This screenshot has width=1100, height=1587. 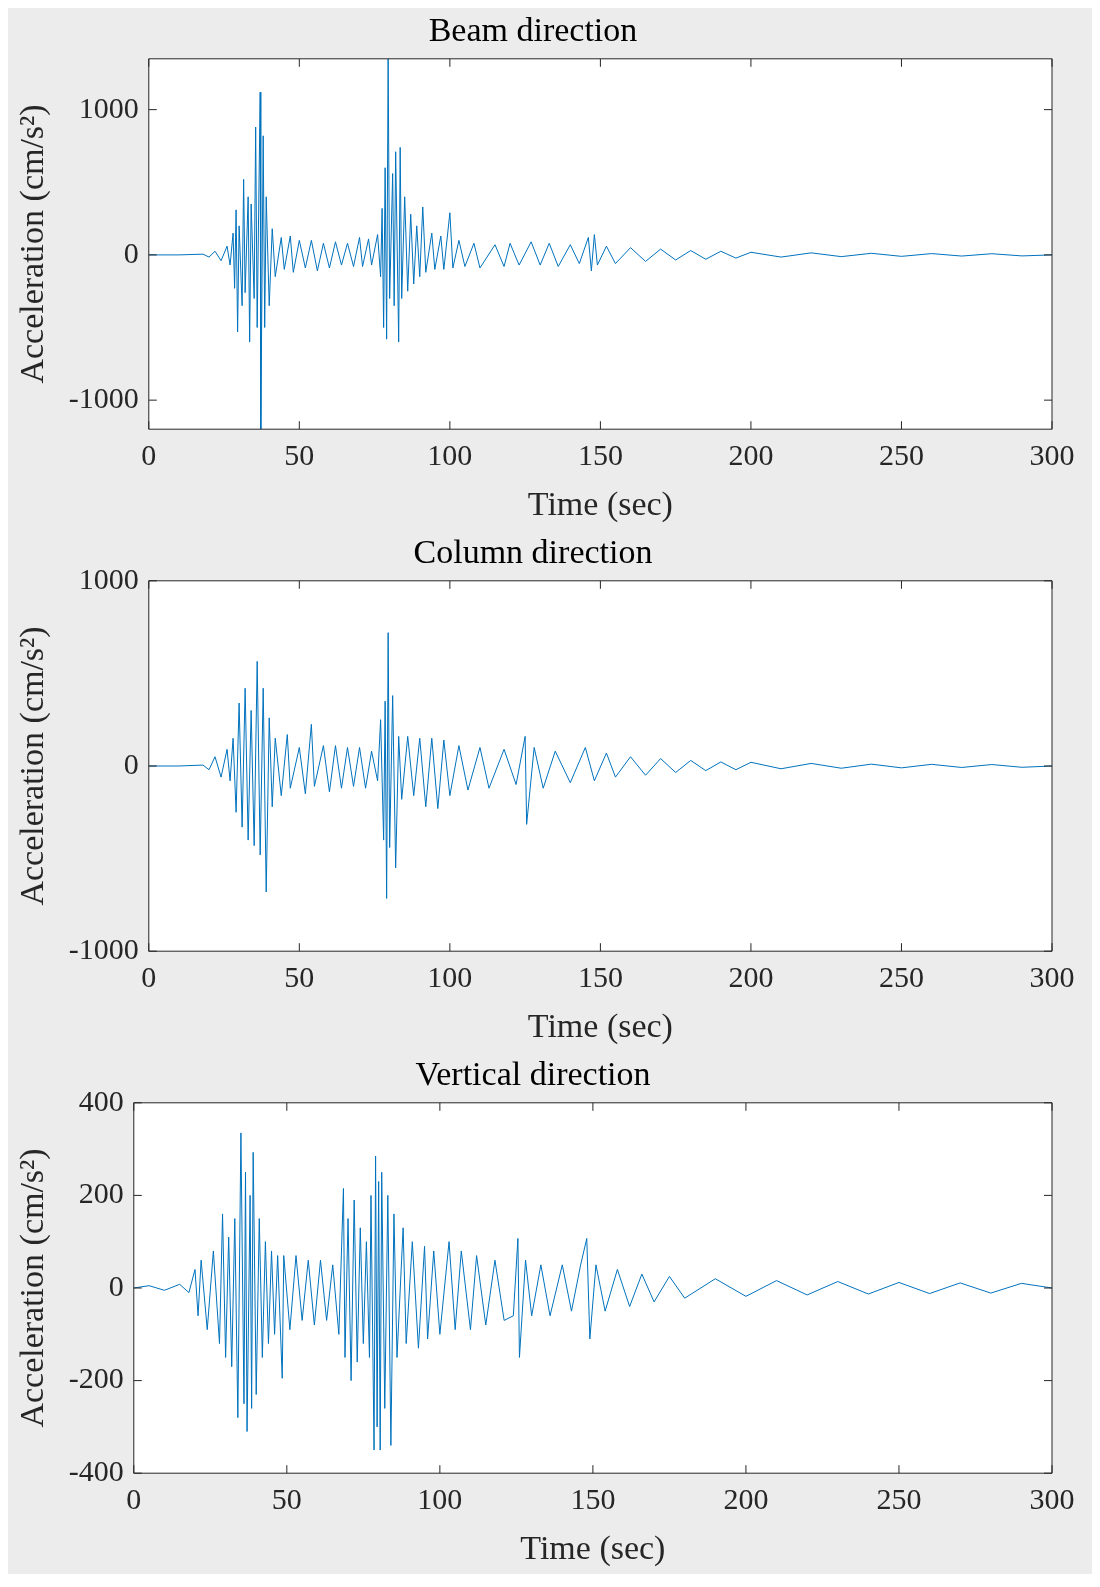 What do you see at coordinates (101, 1100) in the screenshot?
I see `y-tick-label: 400` at bounding box center [101, 1100].